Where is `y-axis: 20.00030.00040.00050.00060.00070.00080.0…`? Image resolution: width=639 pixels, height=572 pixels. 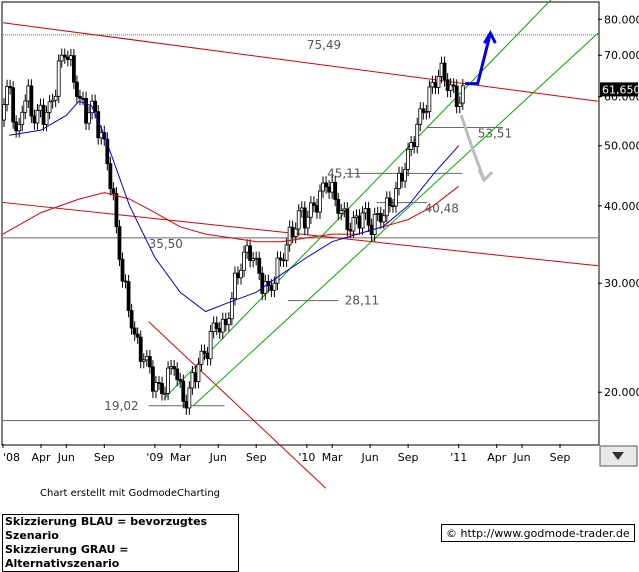 y-axis: 20.00030.00040.00050.00060.00070.00080.0… is located at coordinates (618, 206).